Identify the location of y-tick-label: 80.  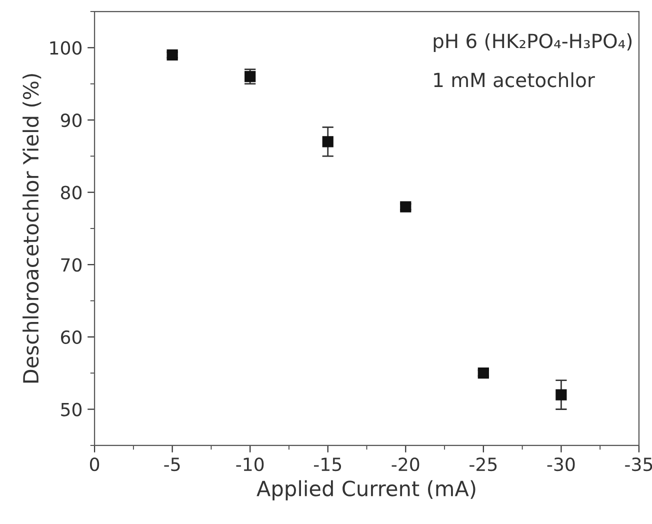
(71, 193).